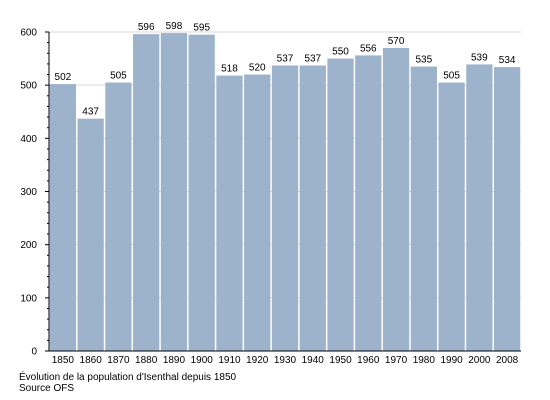 Image resolution: width=550 pixels, height=400 pixels. Describe the element at coordinates (368, 360) in the screenshot. I see `x-tick-label: 1960` at that location.